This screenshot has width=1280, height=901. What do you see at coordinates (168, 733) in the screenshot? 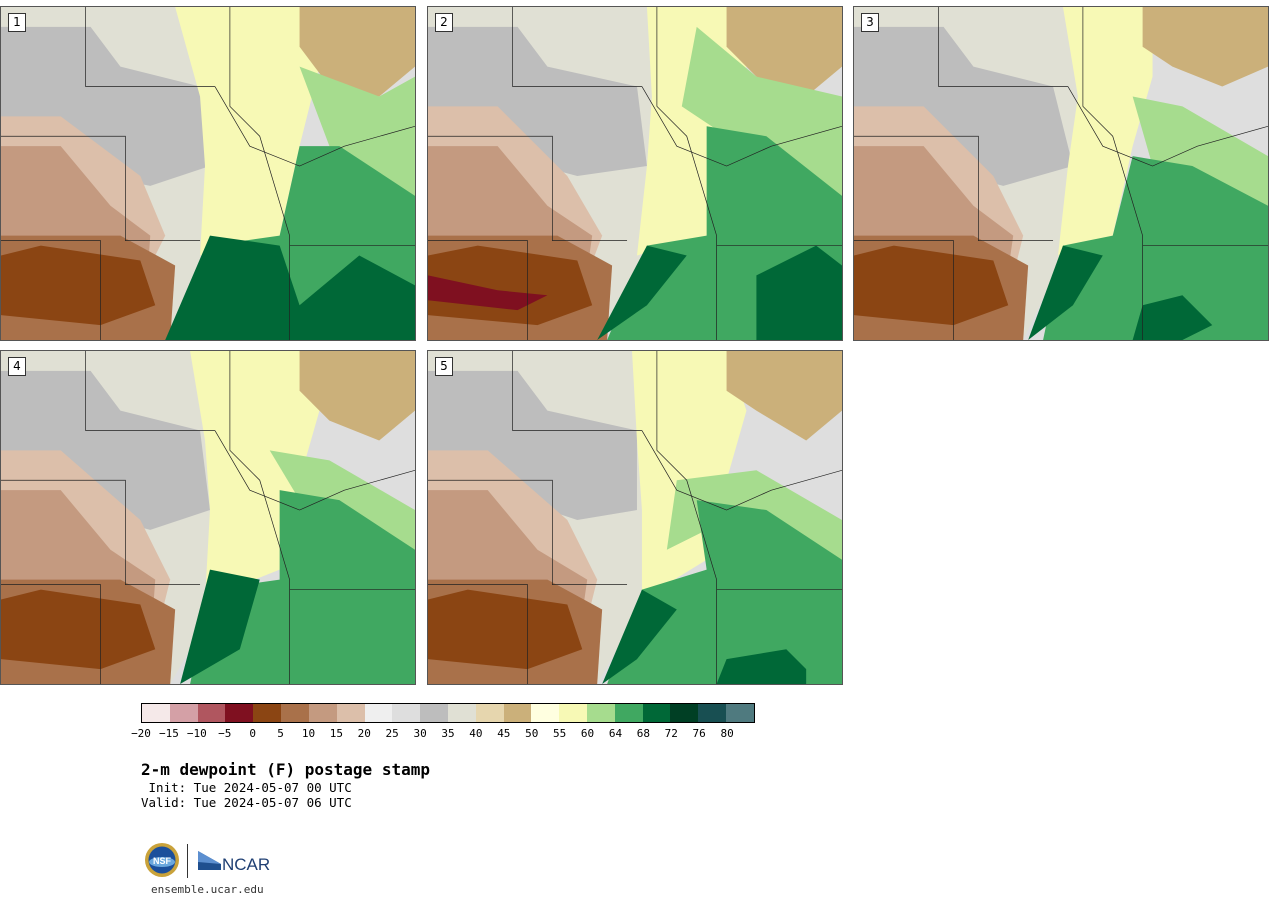
I see `colorbar-tick-label: −15` at bounding box center [168, 733].